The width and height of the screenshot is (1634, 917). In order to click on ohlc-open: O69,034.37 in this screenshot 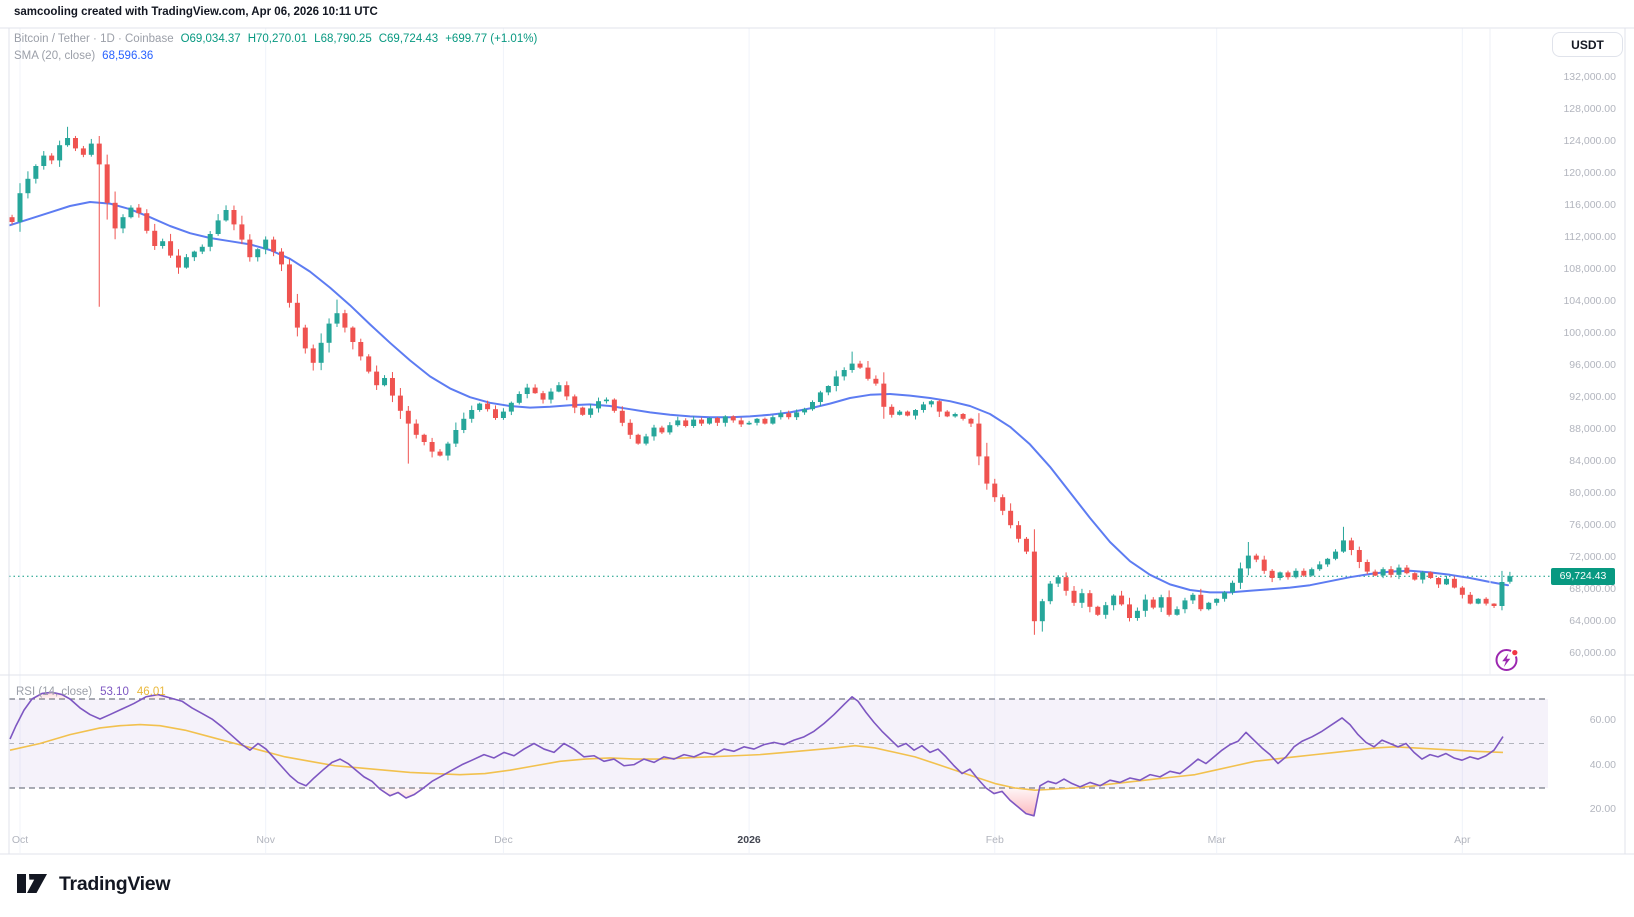, I will do `click(210, 39)`.